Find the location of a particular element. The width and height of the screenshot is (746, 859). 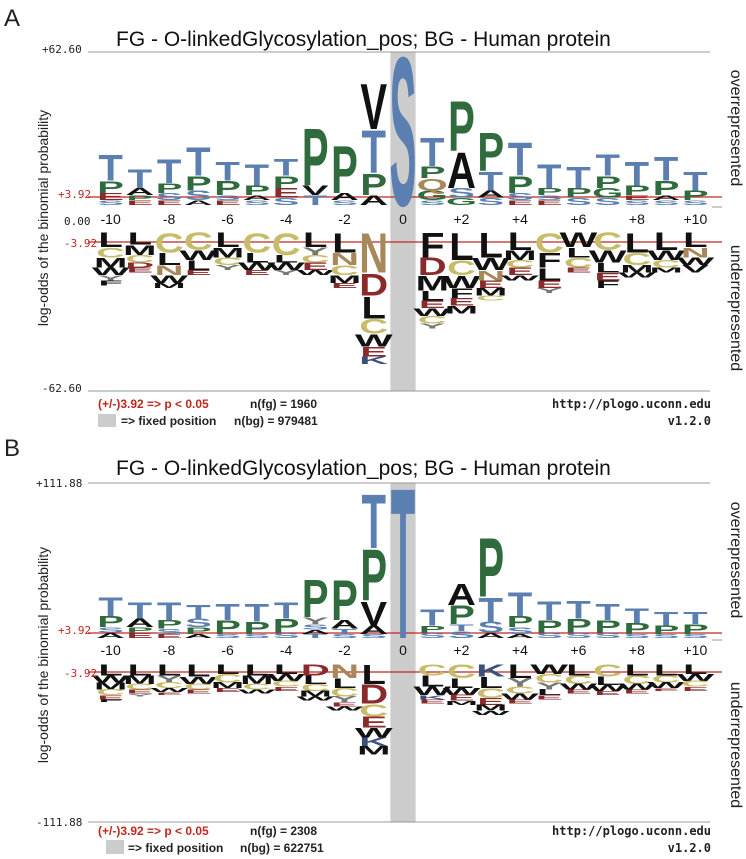

residue-G-over: G is located at coordinates (432, 195).